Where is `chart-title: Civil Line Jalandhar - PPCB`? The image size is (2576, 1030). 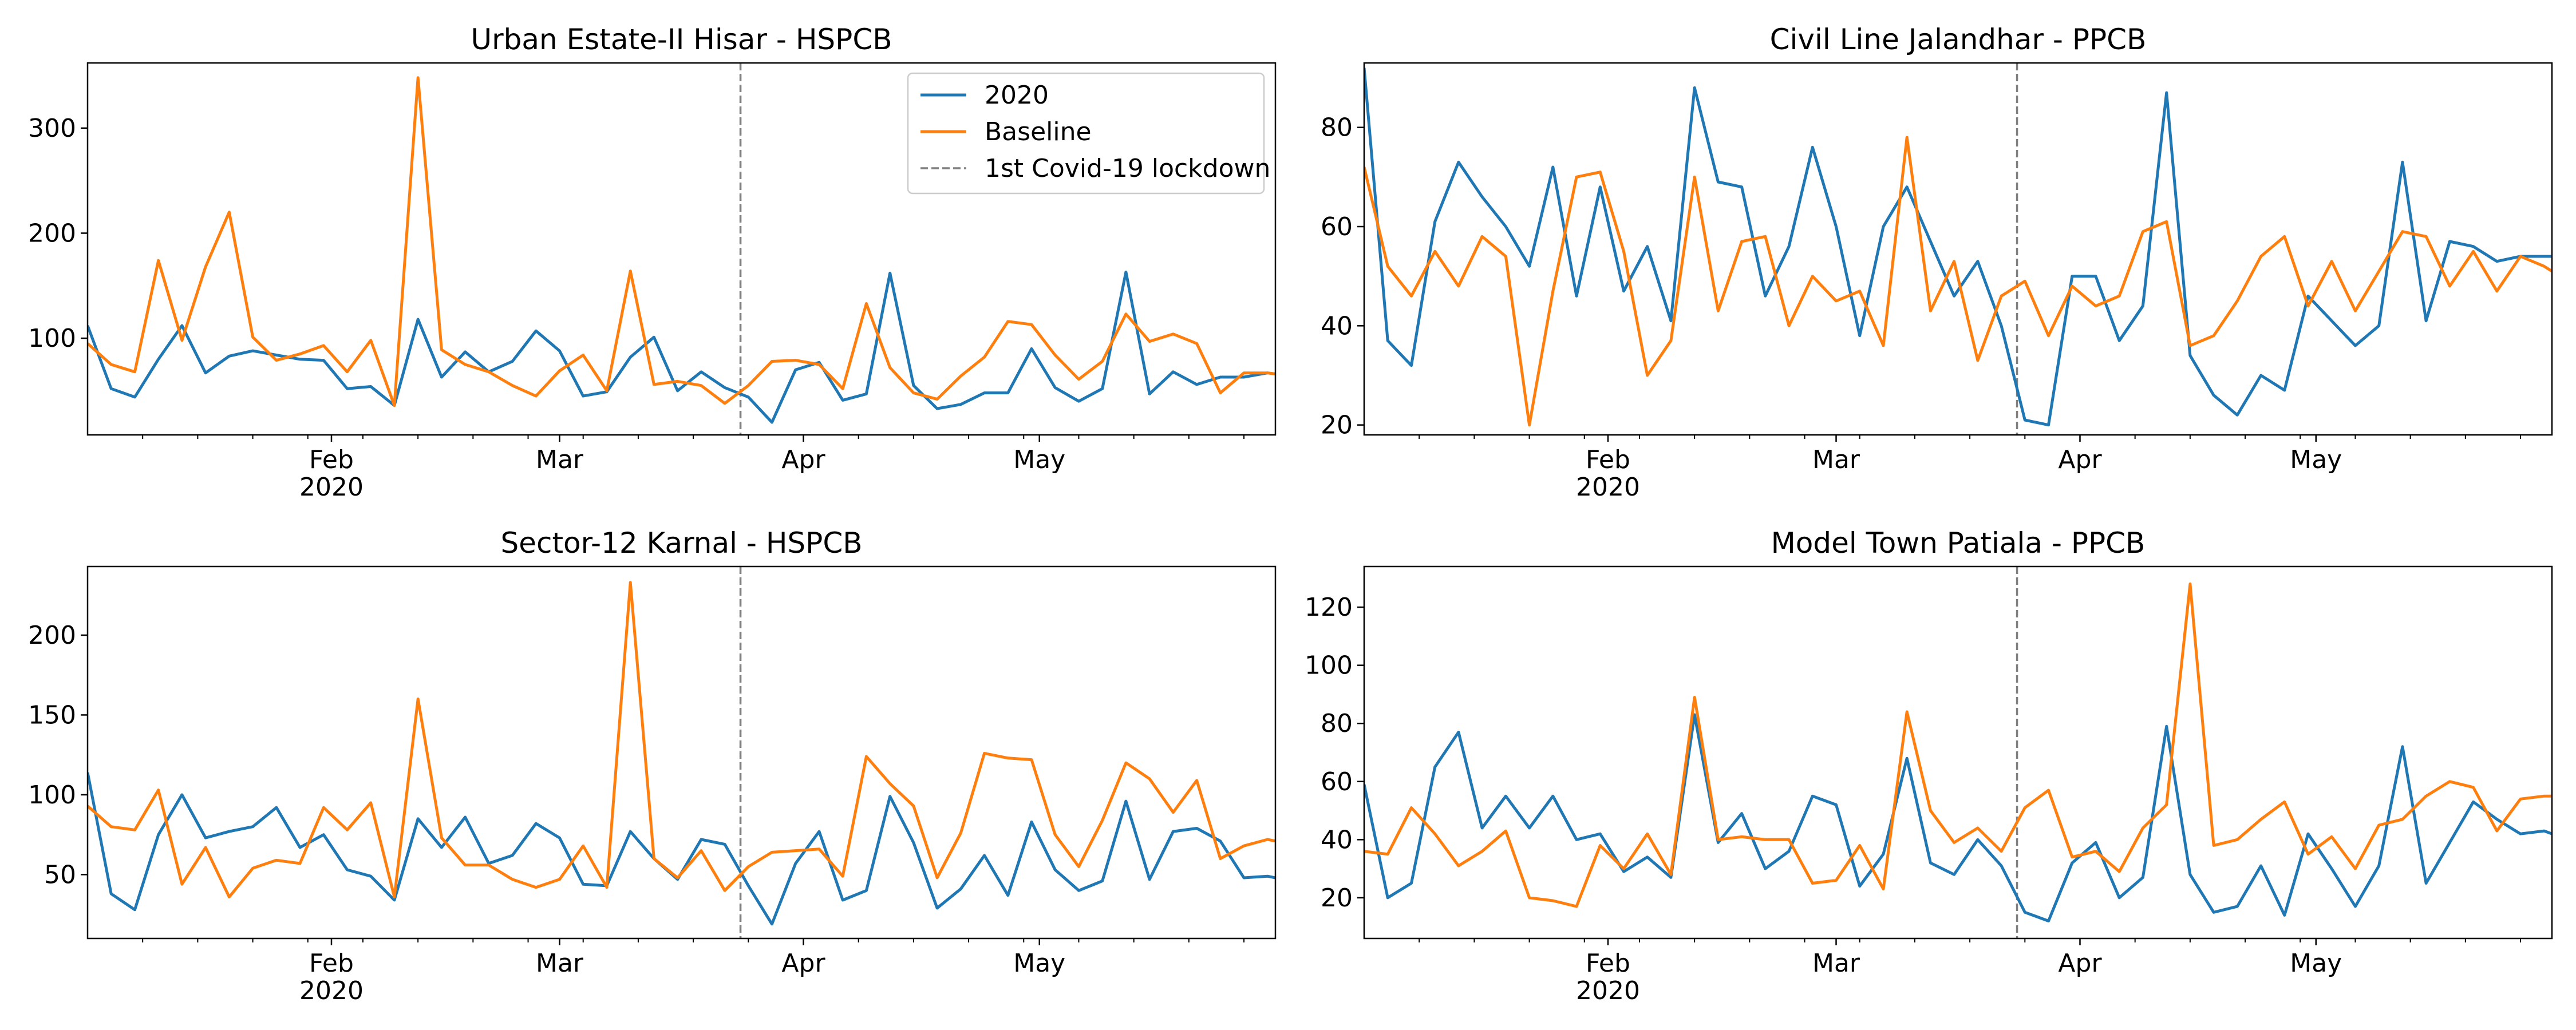
chart-title: Civil Line Jalandhar - PPCB is located at coordinates (1958, 39).